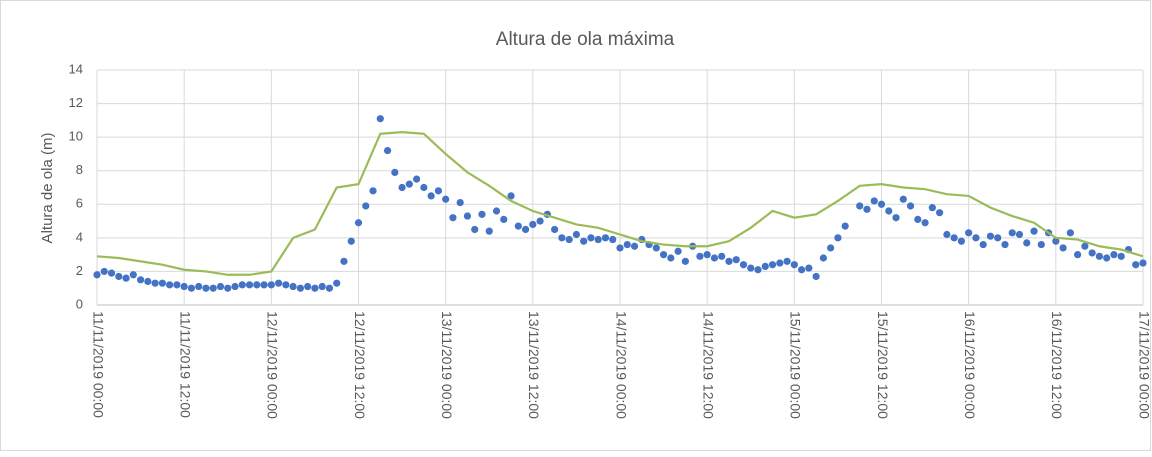 The height and width of the screenshot is (457, 1152). Describe the element at coordinates (79, 236) in the screenshot. I see `y-tick-label: 4` at that location.